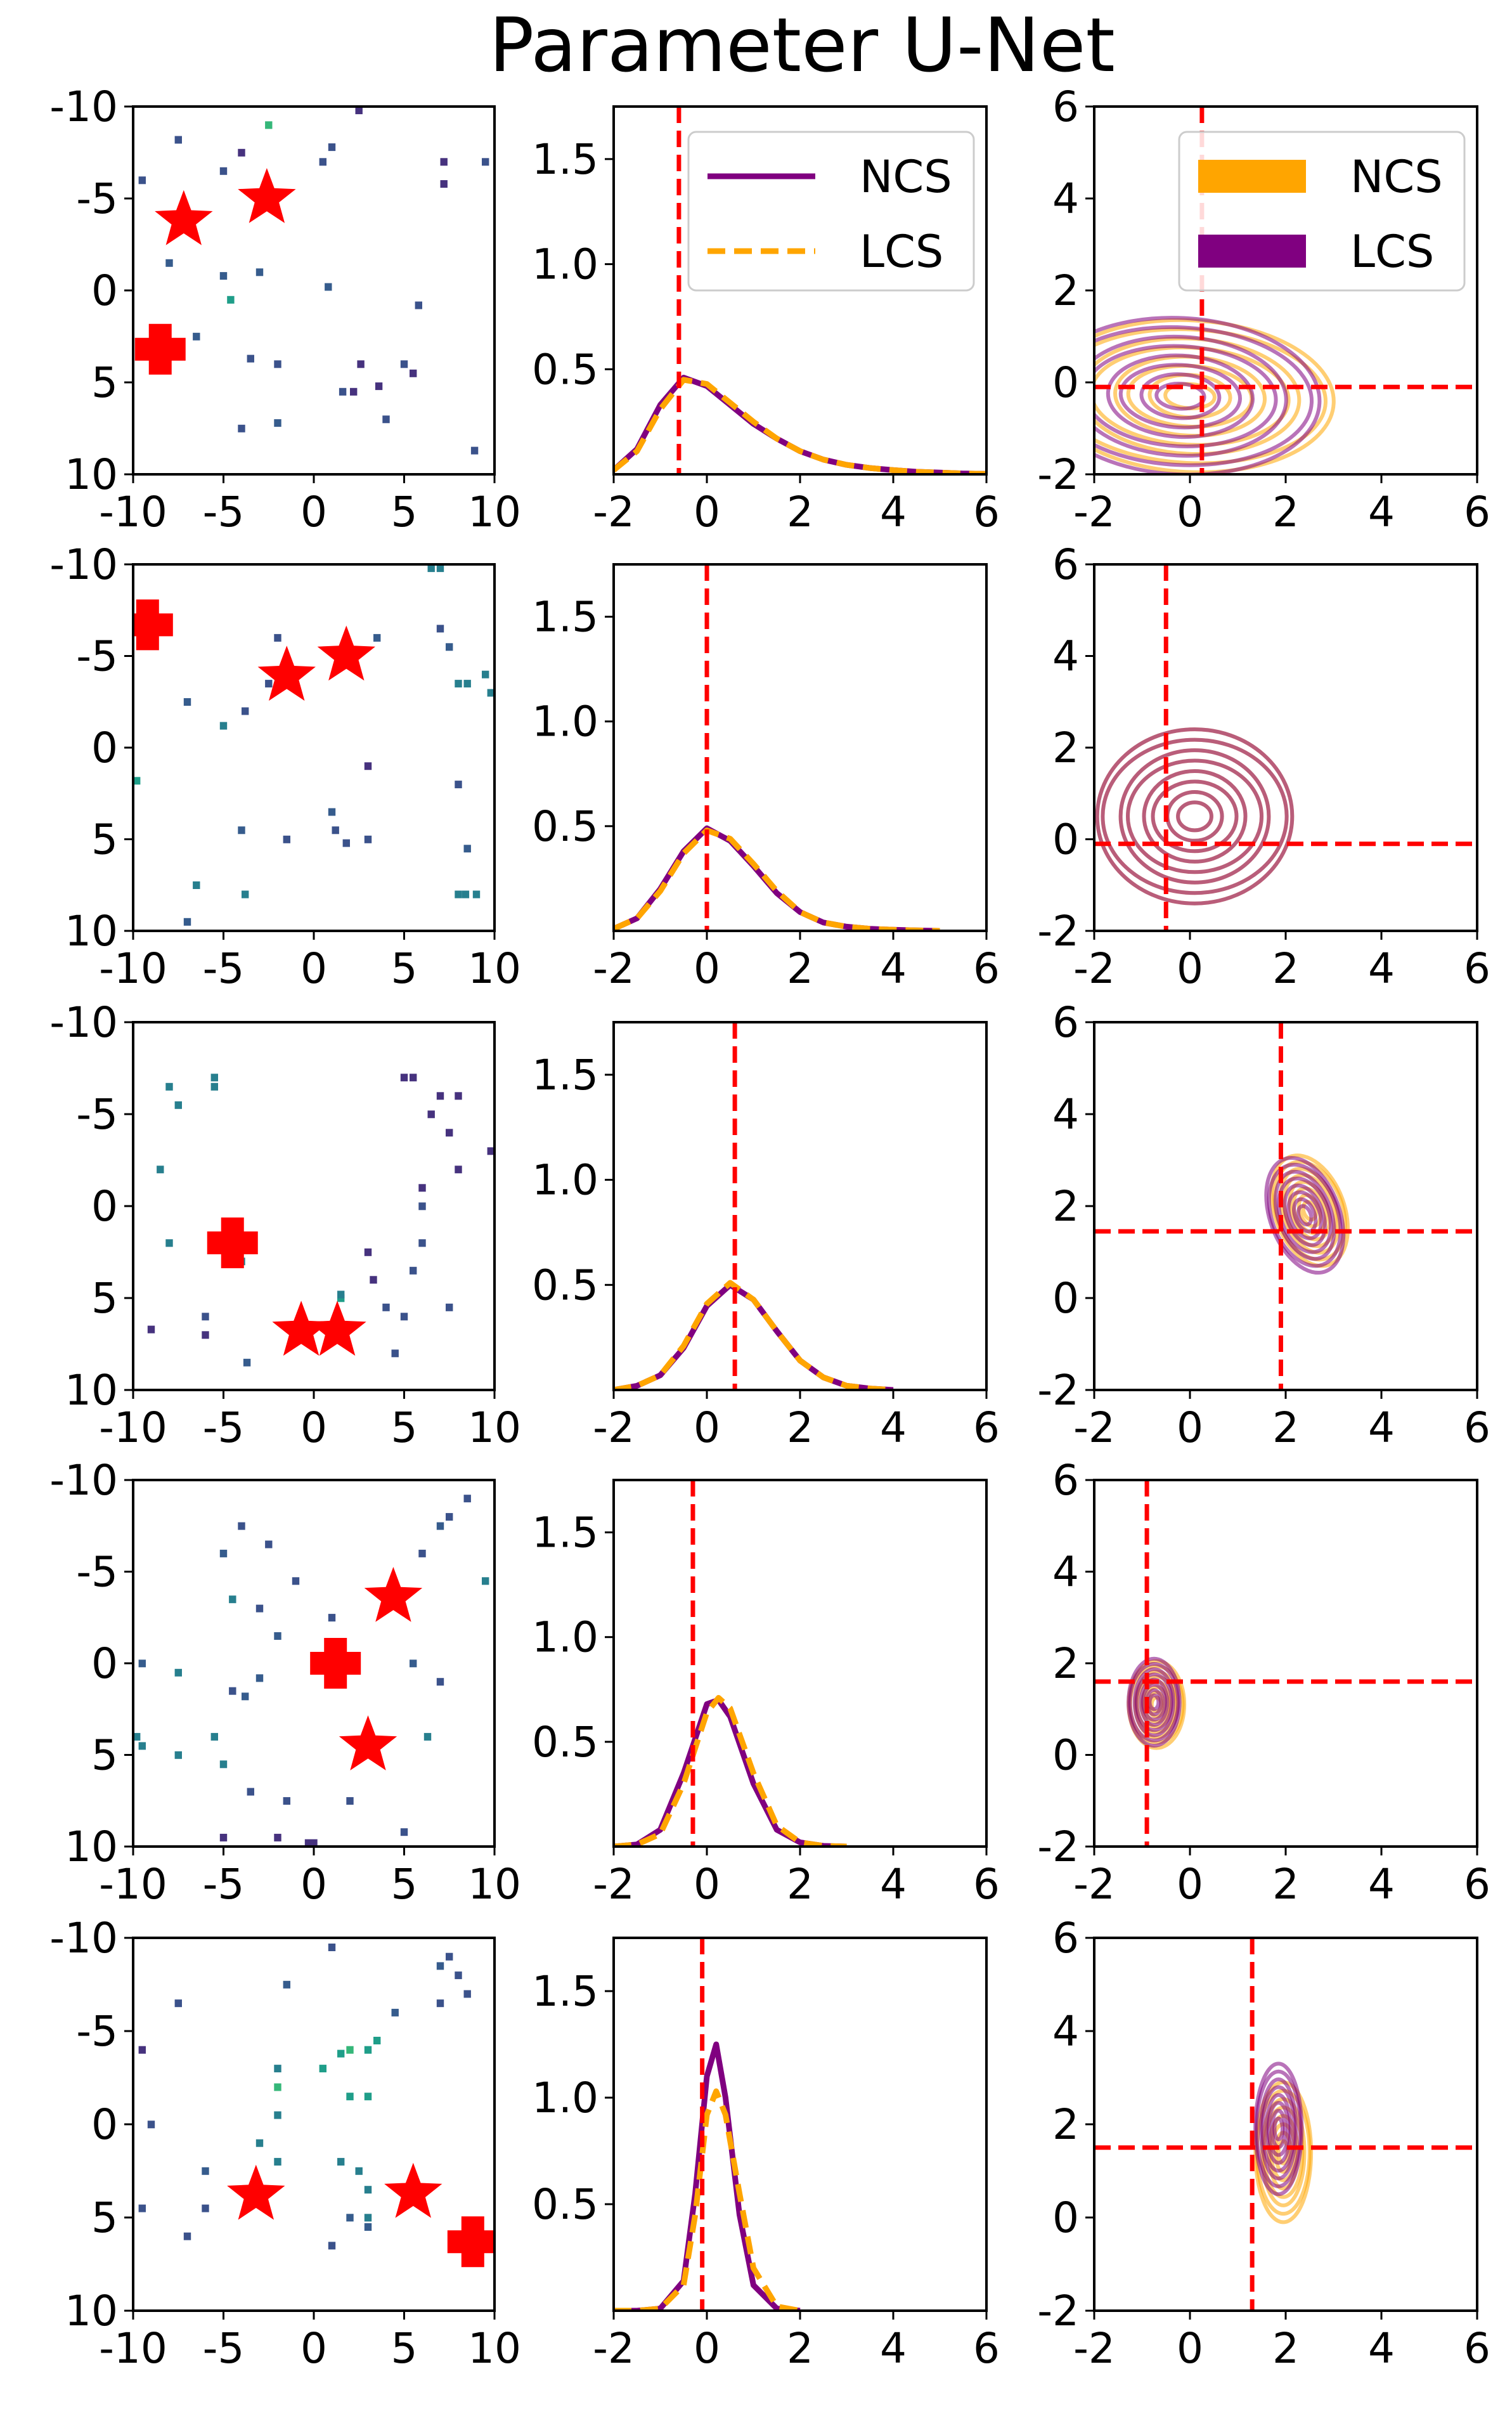 The width and height of the screenshot is (1512, 2409). I want to click on legend-patch-ncs, so click(1252, 176).